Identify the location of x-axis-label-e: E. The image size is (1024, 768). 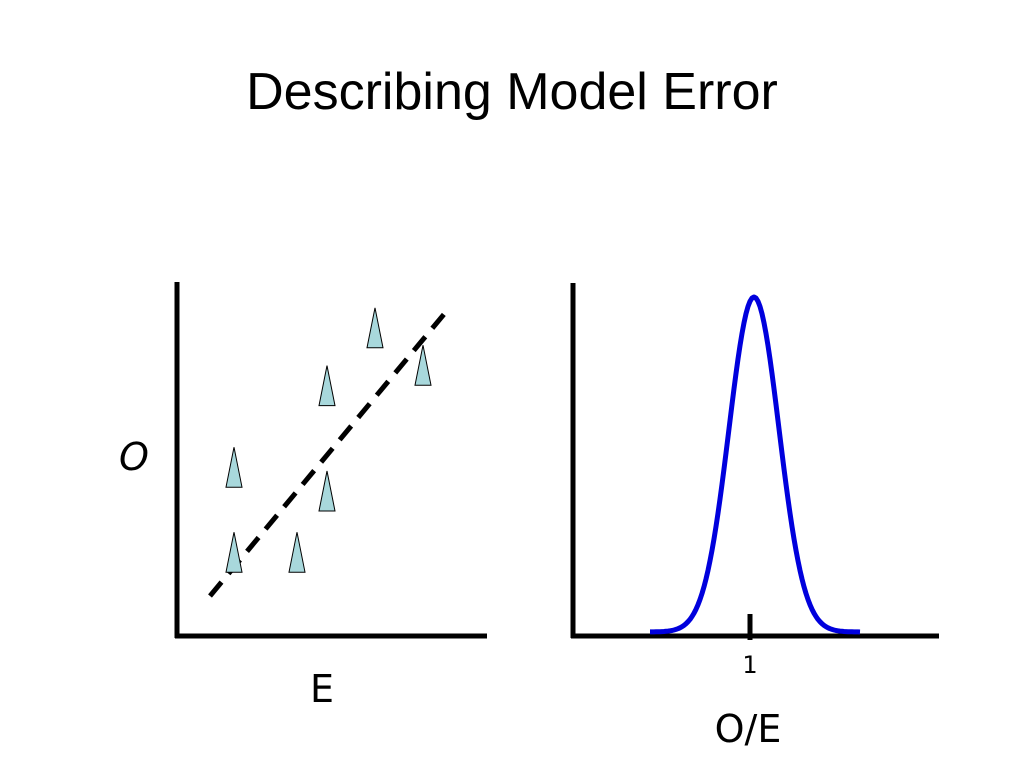
(322, 689).